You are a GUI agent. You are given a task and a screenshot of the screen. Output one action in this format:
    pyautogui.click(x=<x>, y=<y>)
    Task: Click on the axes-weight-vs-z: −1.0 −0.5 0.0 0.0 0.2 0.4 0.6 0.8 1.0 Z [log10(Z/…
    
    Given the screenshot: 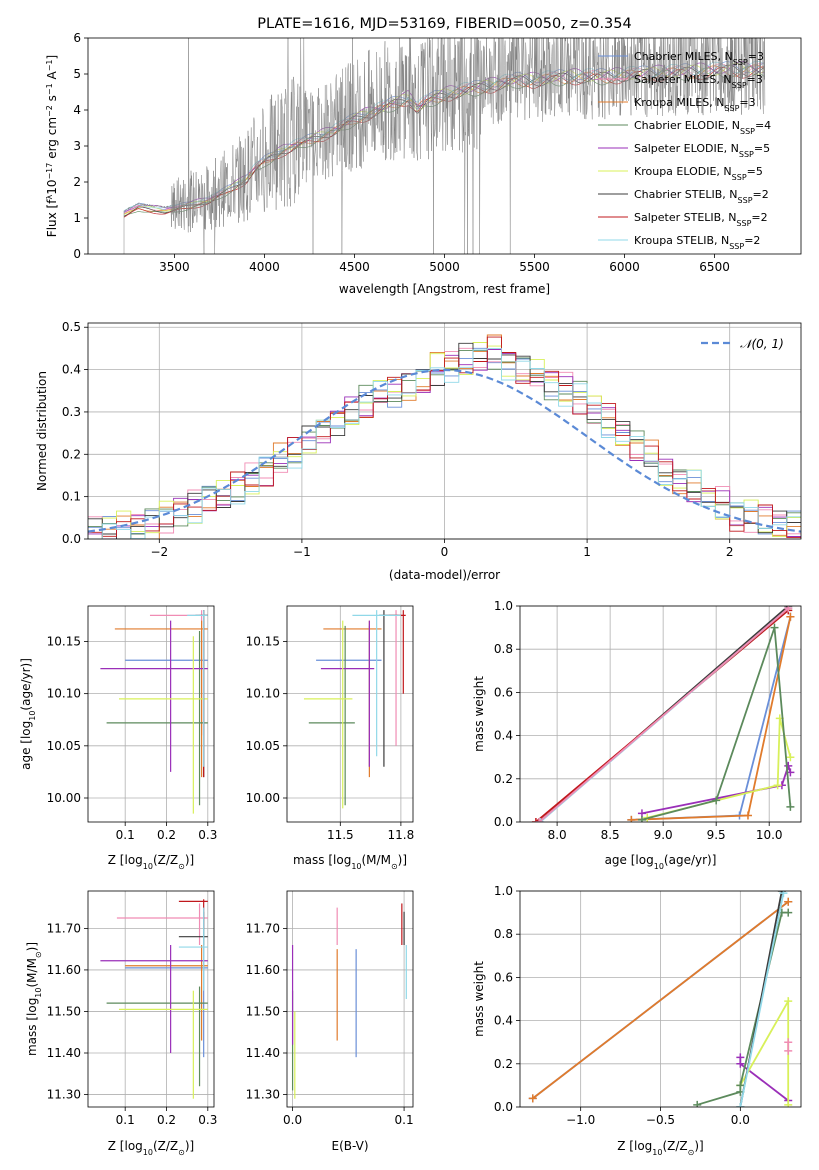 What is the action you would take?
    pyautogui.click(x=637, y=1020)
    